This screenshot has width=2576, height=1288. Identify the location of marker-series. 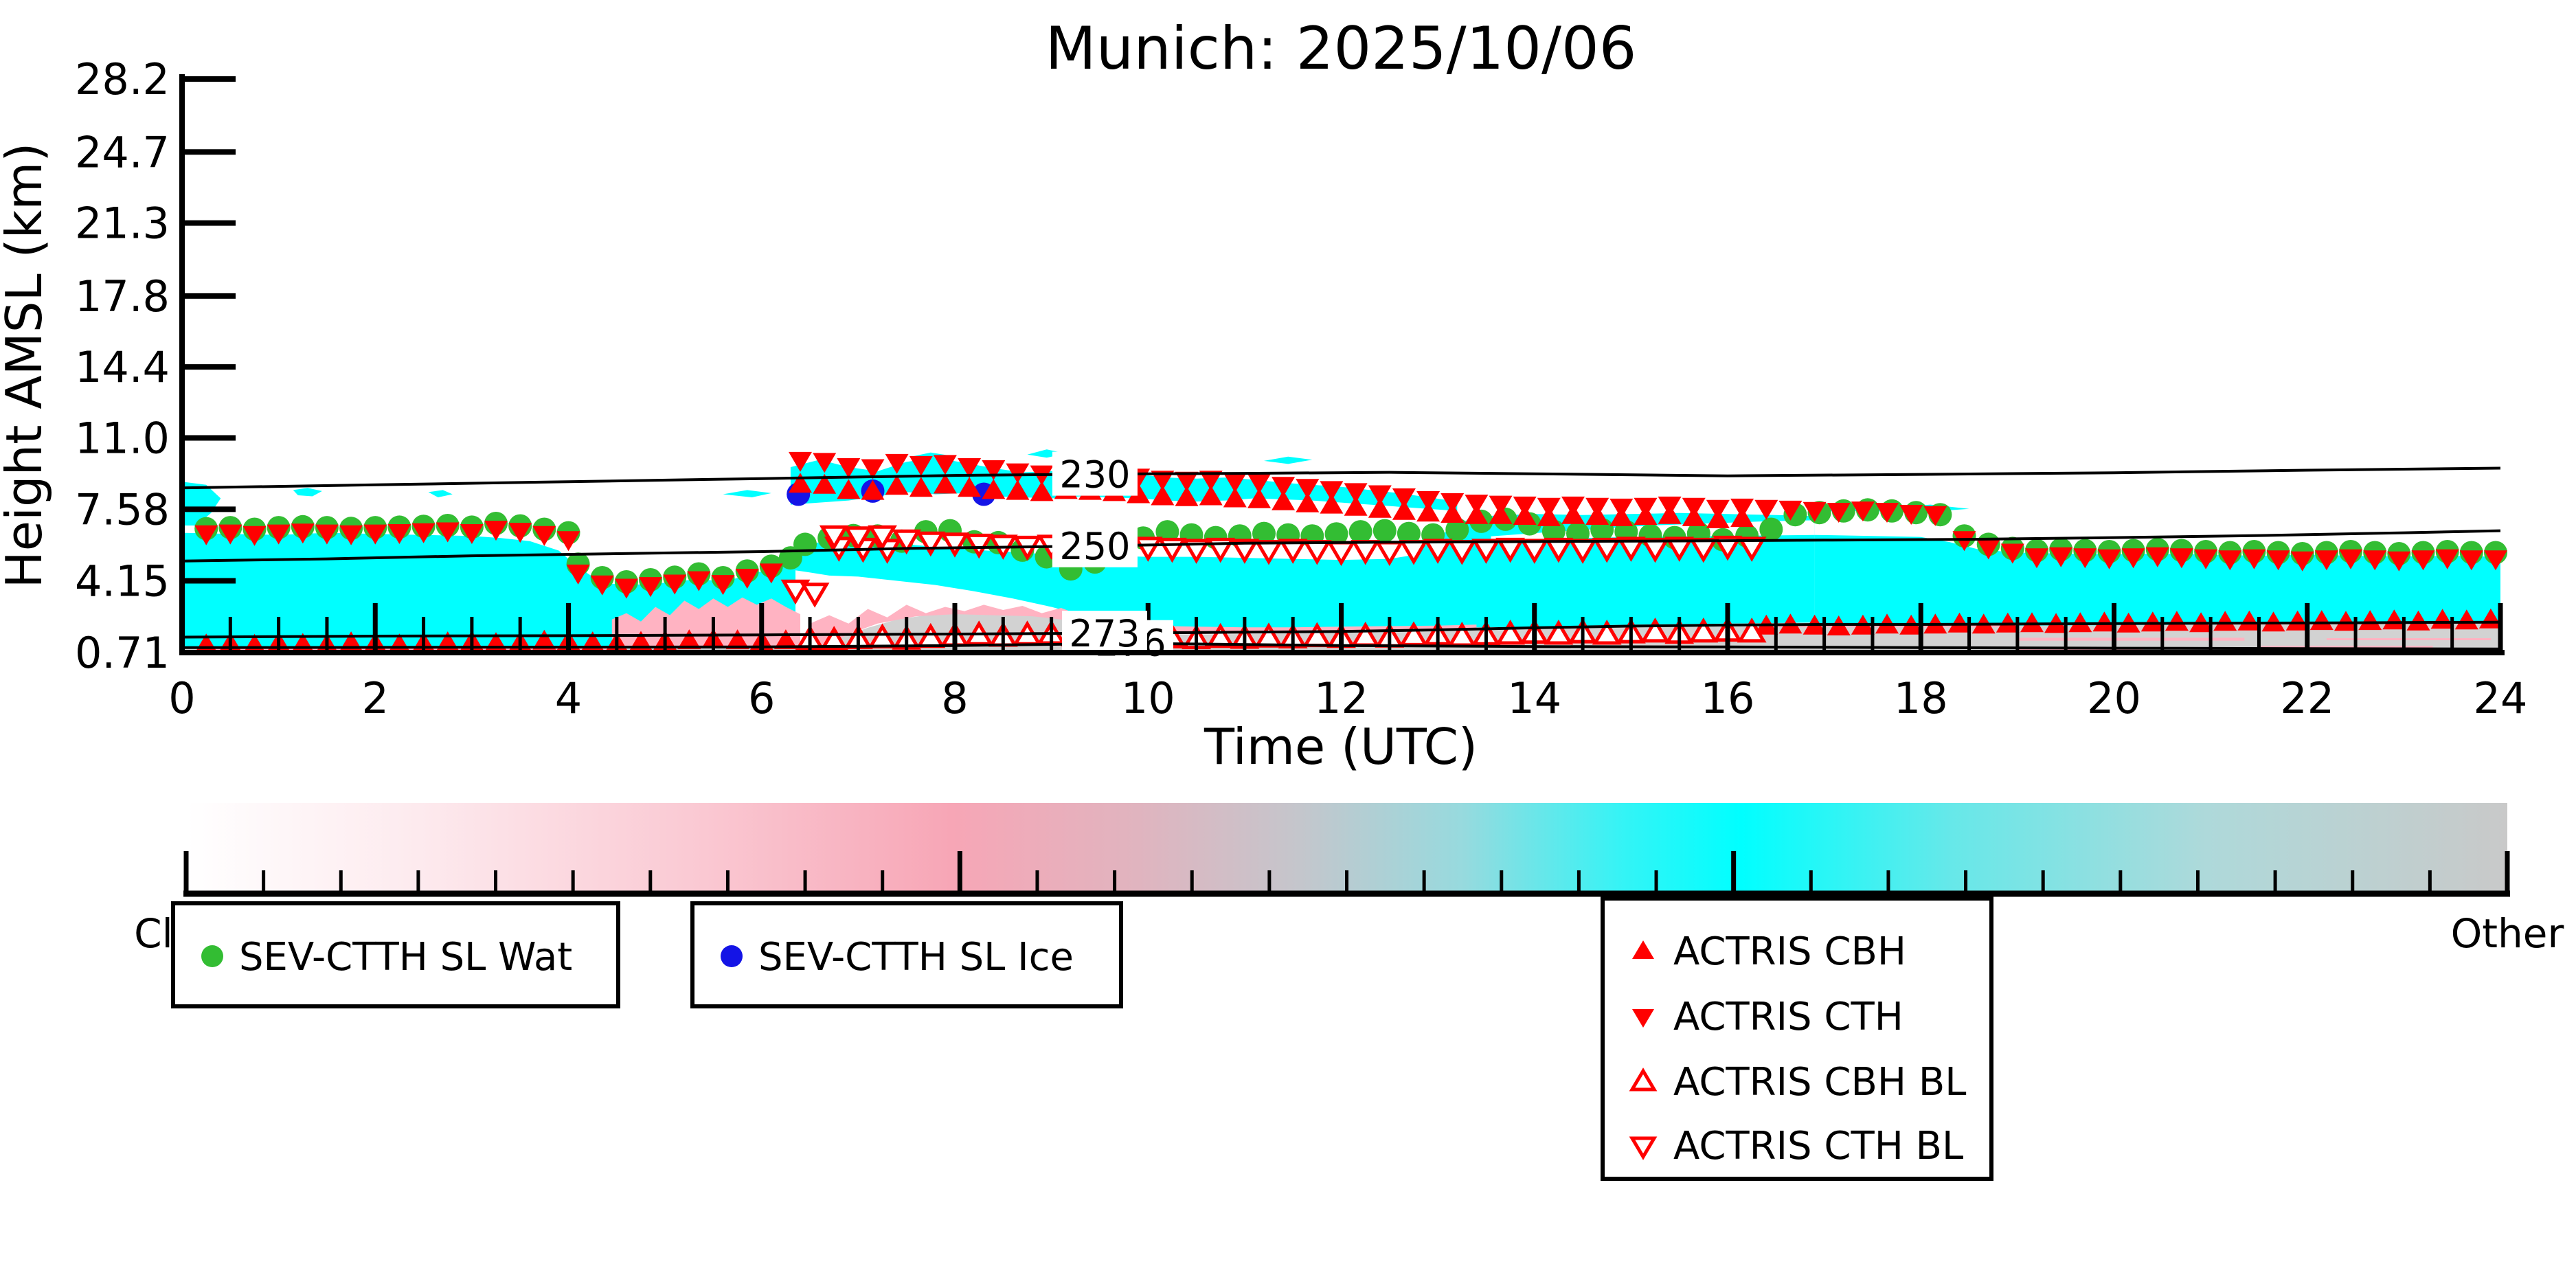
(1350, 552).